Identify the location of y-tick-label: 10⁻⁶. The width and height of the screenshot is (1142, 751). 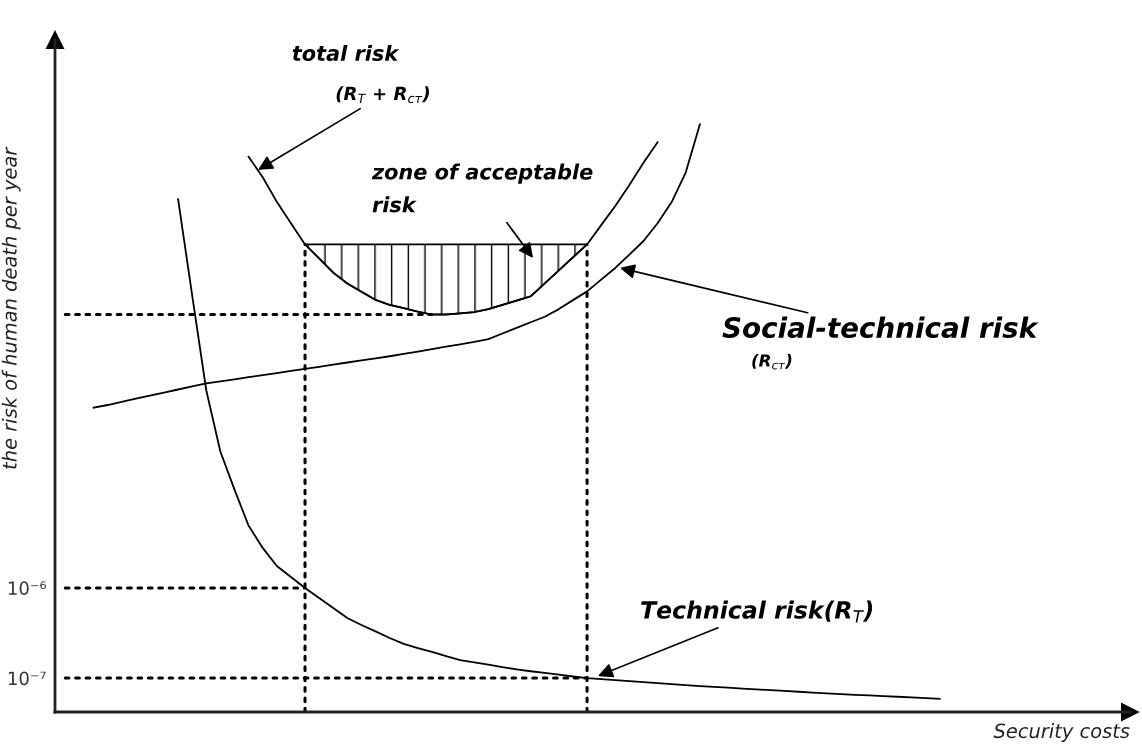
(27, 588).